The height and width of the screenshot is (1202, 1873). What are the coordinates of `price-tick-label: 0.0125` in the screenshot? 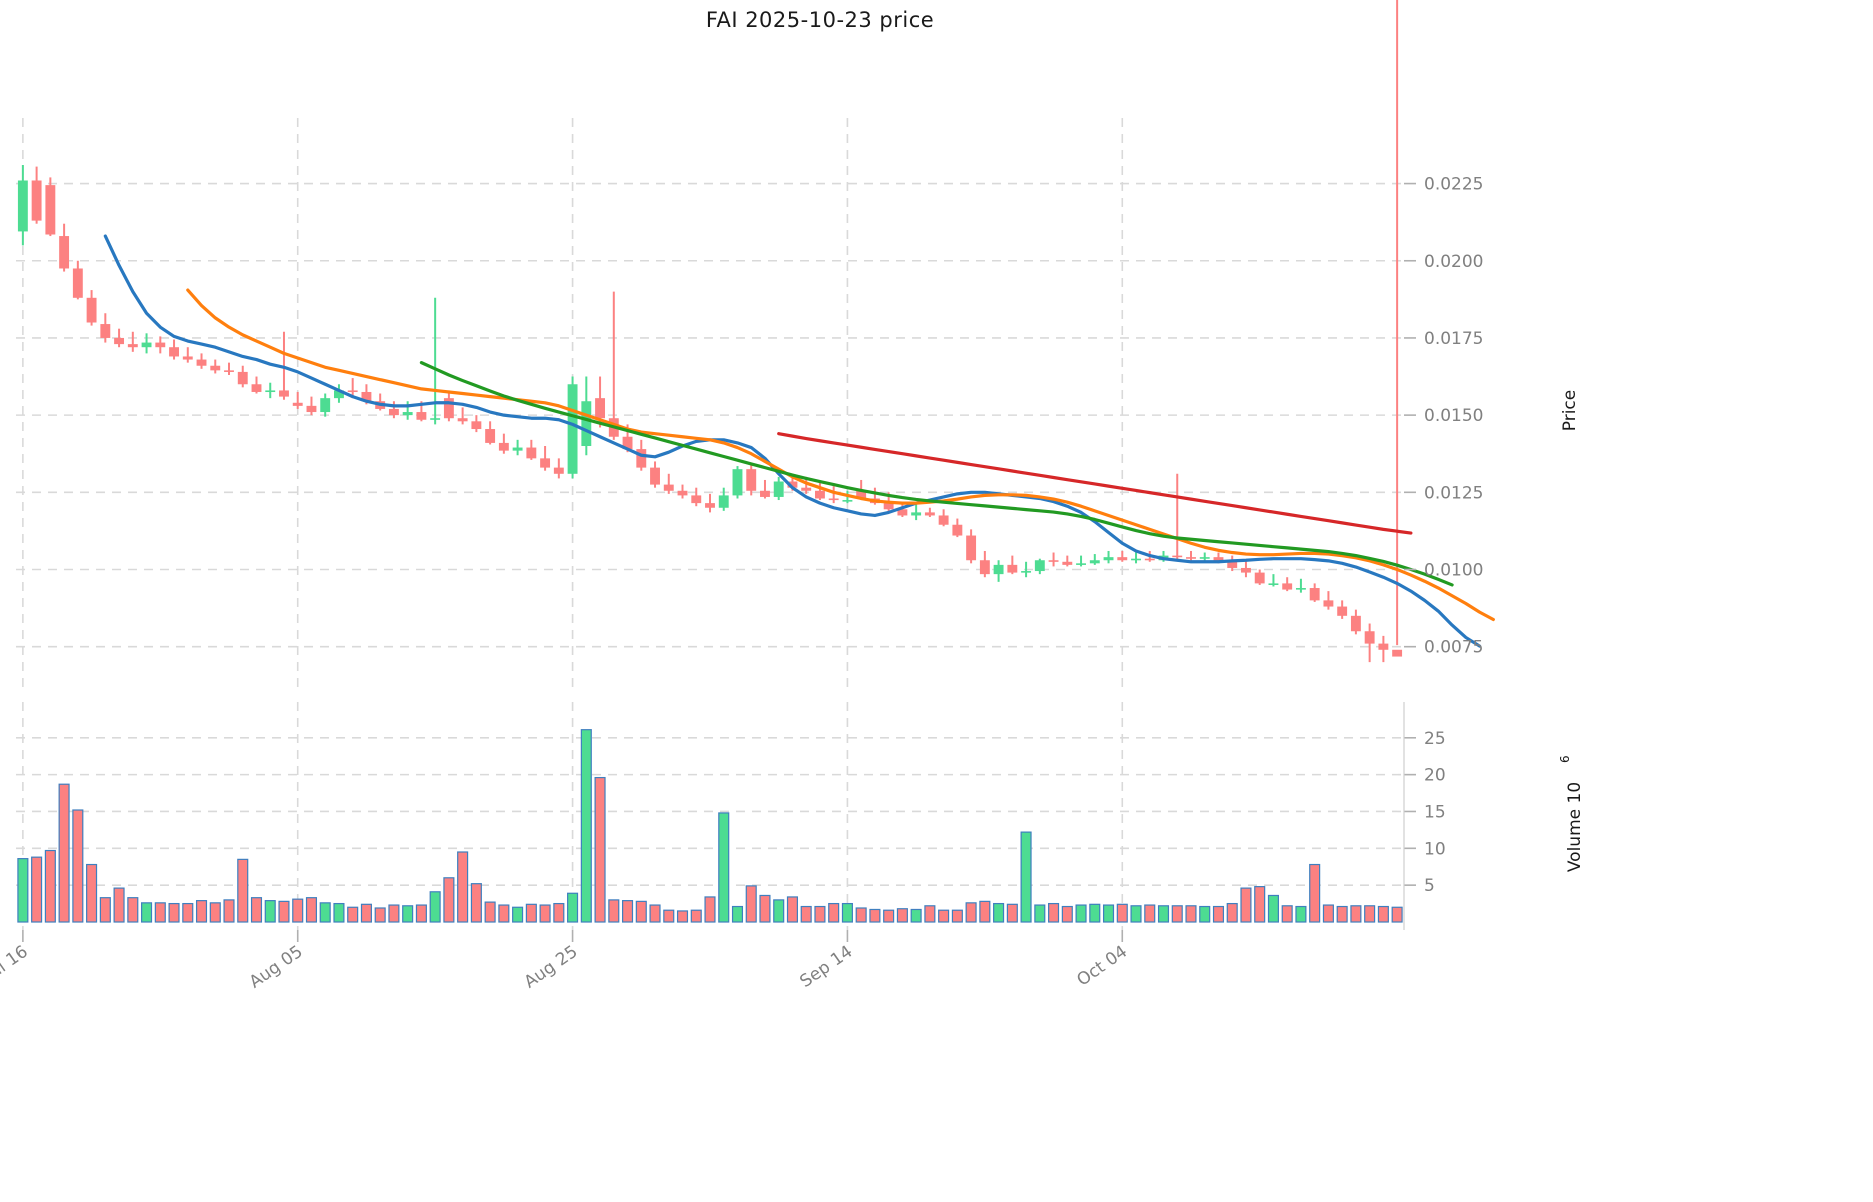 It's located at (1453, 493).